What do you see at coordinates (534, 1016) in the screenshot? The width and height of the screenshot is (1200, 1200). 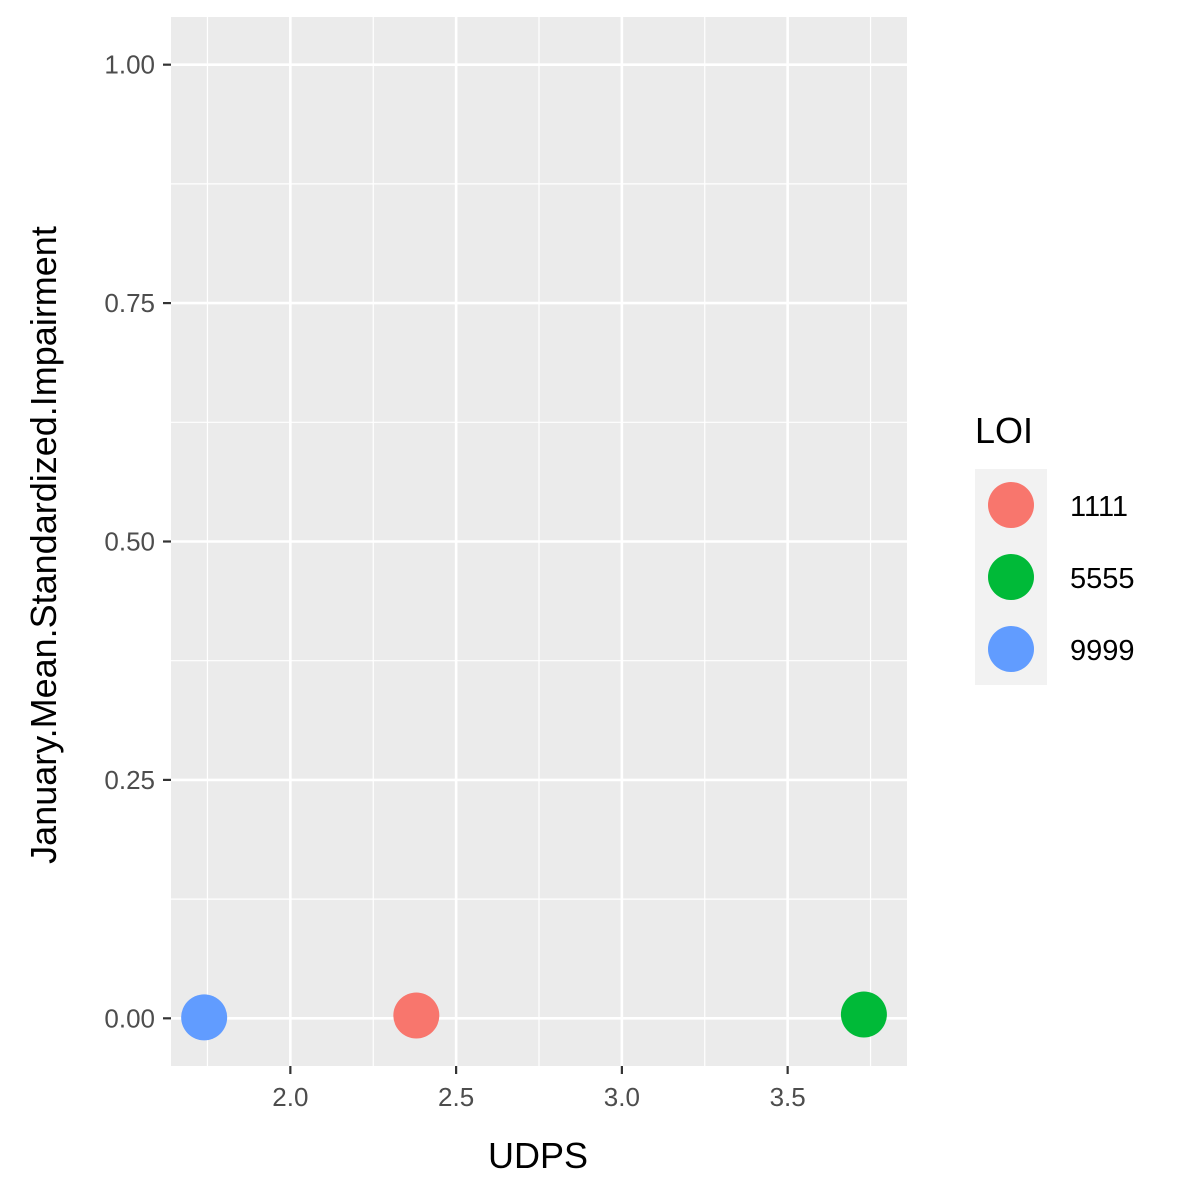 I see `data-points` at bounding box center [534, 1016].